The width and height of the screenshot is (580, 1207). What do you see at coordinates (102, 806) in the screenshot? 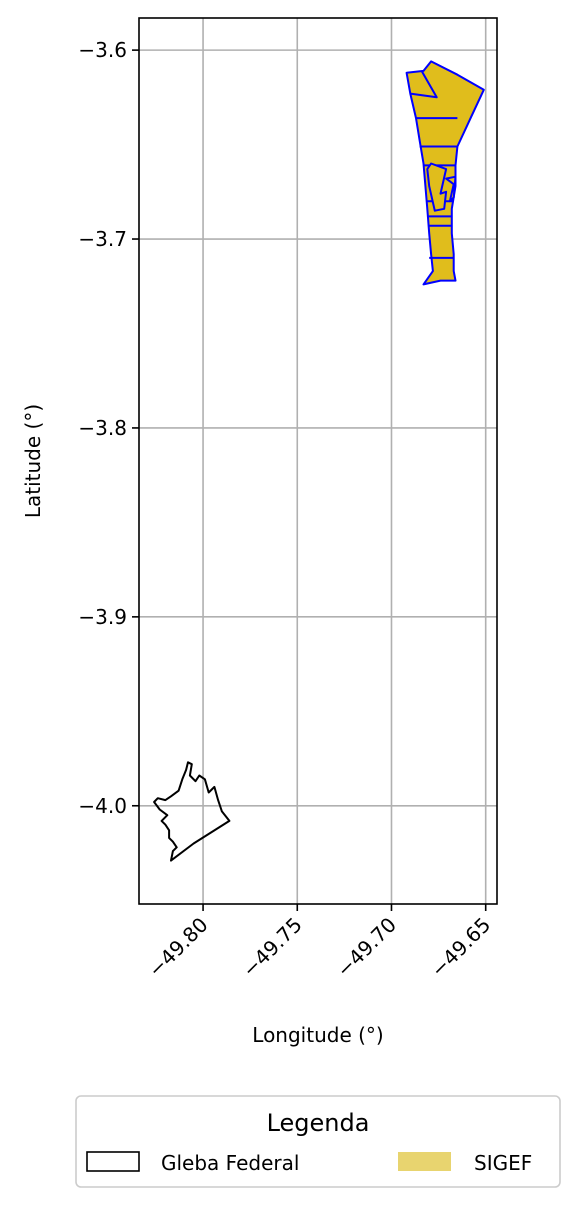
I see `y-tick-label: −4.0` at bounding box center [102, 806].